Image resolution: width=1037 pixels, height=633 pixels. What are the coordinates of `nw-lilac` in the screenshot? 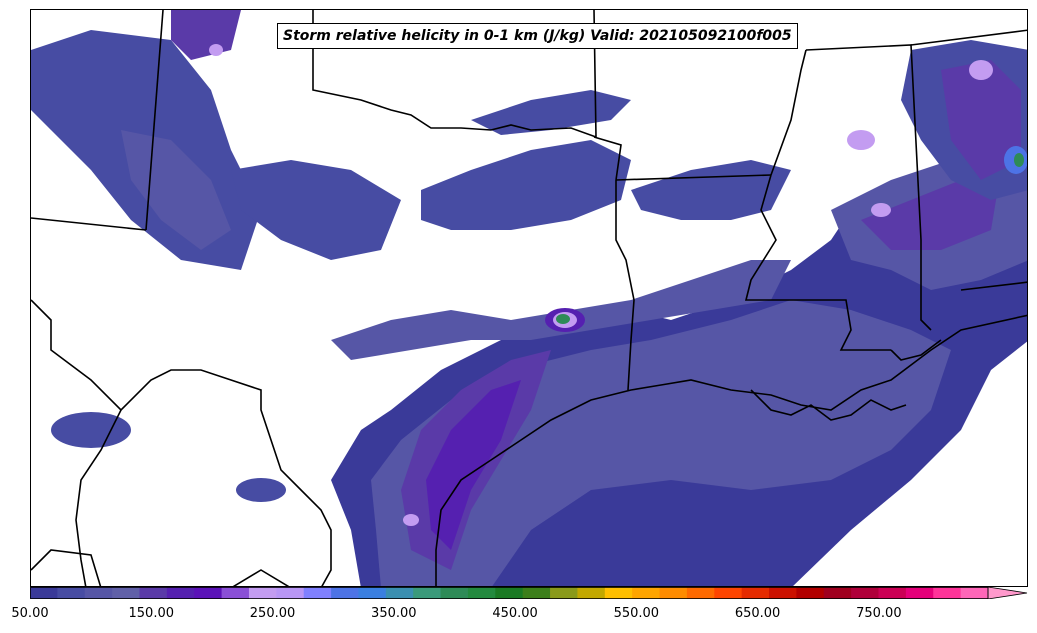 It's located at (216, 50).